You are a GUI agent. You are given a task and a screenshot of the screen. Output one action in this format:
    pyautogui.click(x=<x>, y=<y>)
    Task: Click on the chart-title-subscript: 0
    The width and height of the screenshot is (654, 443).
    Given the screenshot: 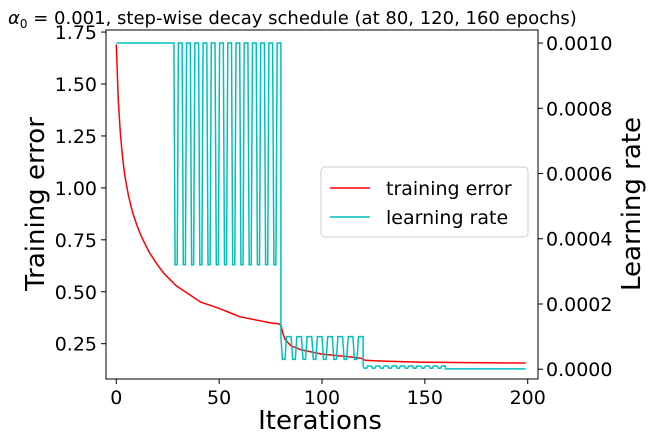 What is the action you would take?
    pyautogui.click(x=24, y=24)
    